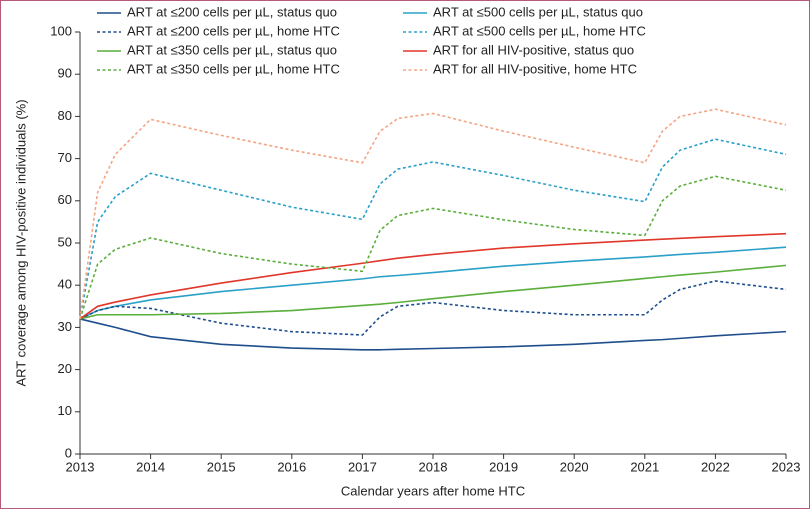  Describe the element at coordinates (65, 157) in the screenshot. I see `y-tick-label: 70` at that location.